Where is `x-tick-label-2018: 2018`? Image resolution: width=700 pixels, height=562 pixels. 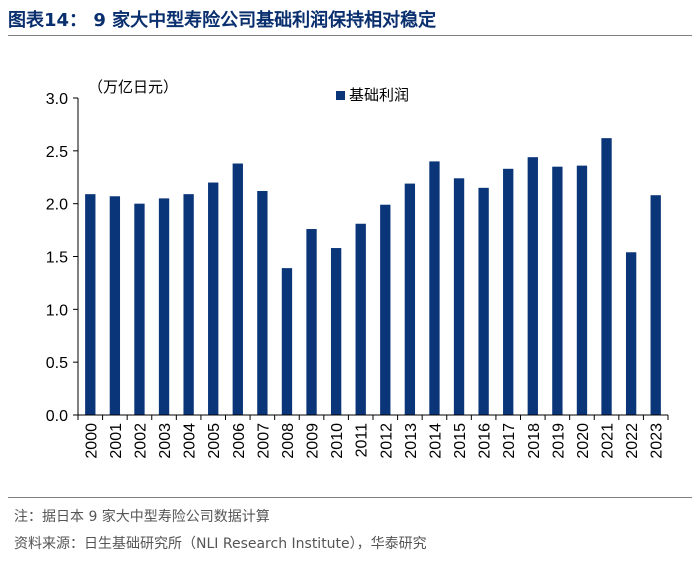 x-tick-label-2018: 2018 is located at coordinates (534, 441).